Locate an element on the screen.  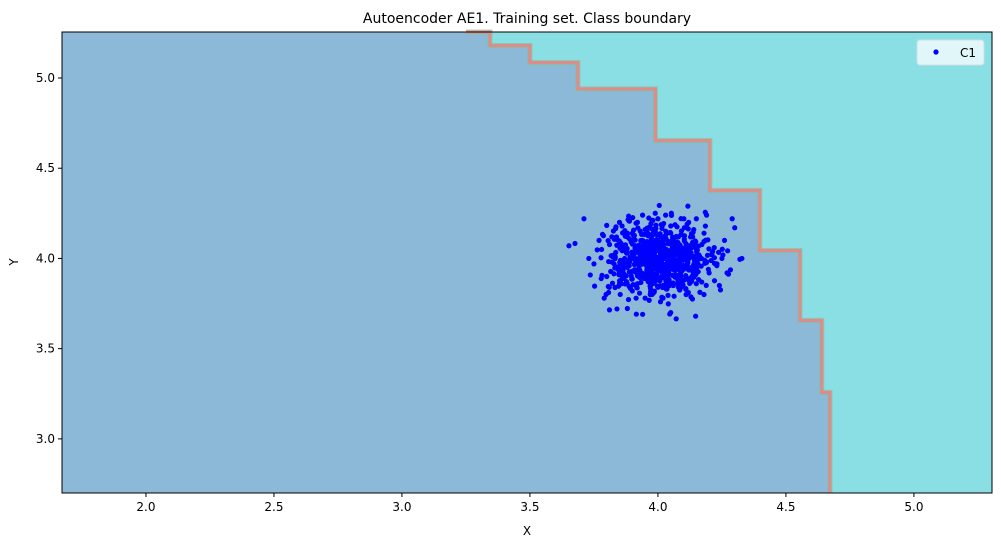
x-tick-label: 4.0 is located at coordinates (657, 507).